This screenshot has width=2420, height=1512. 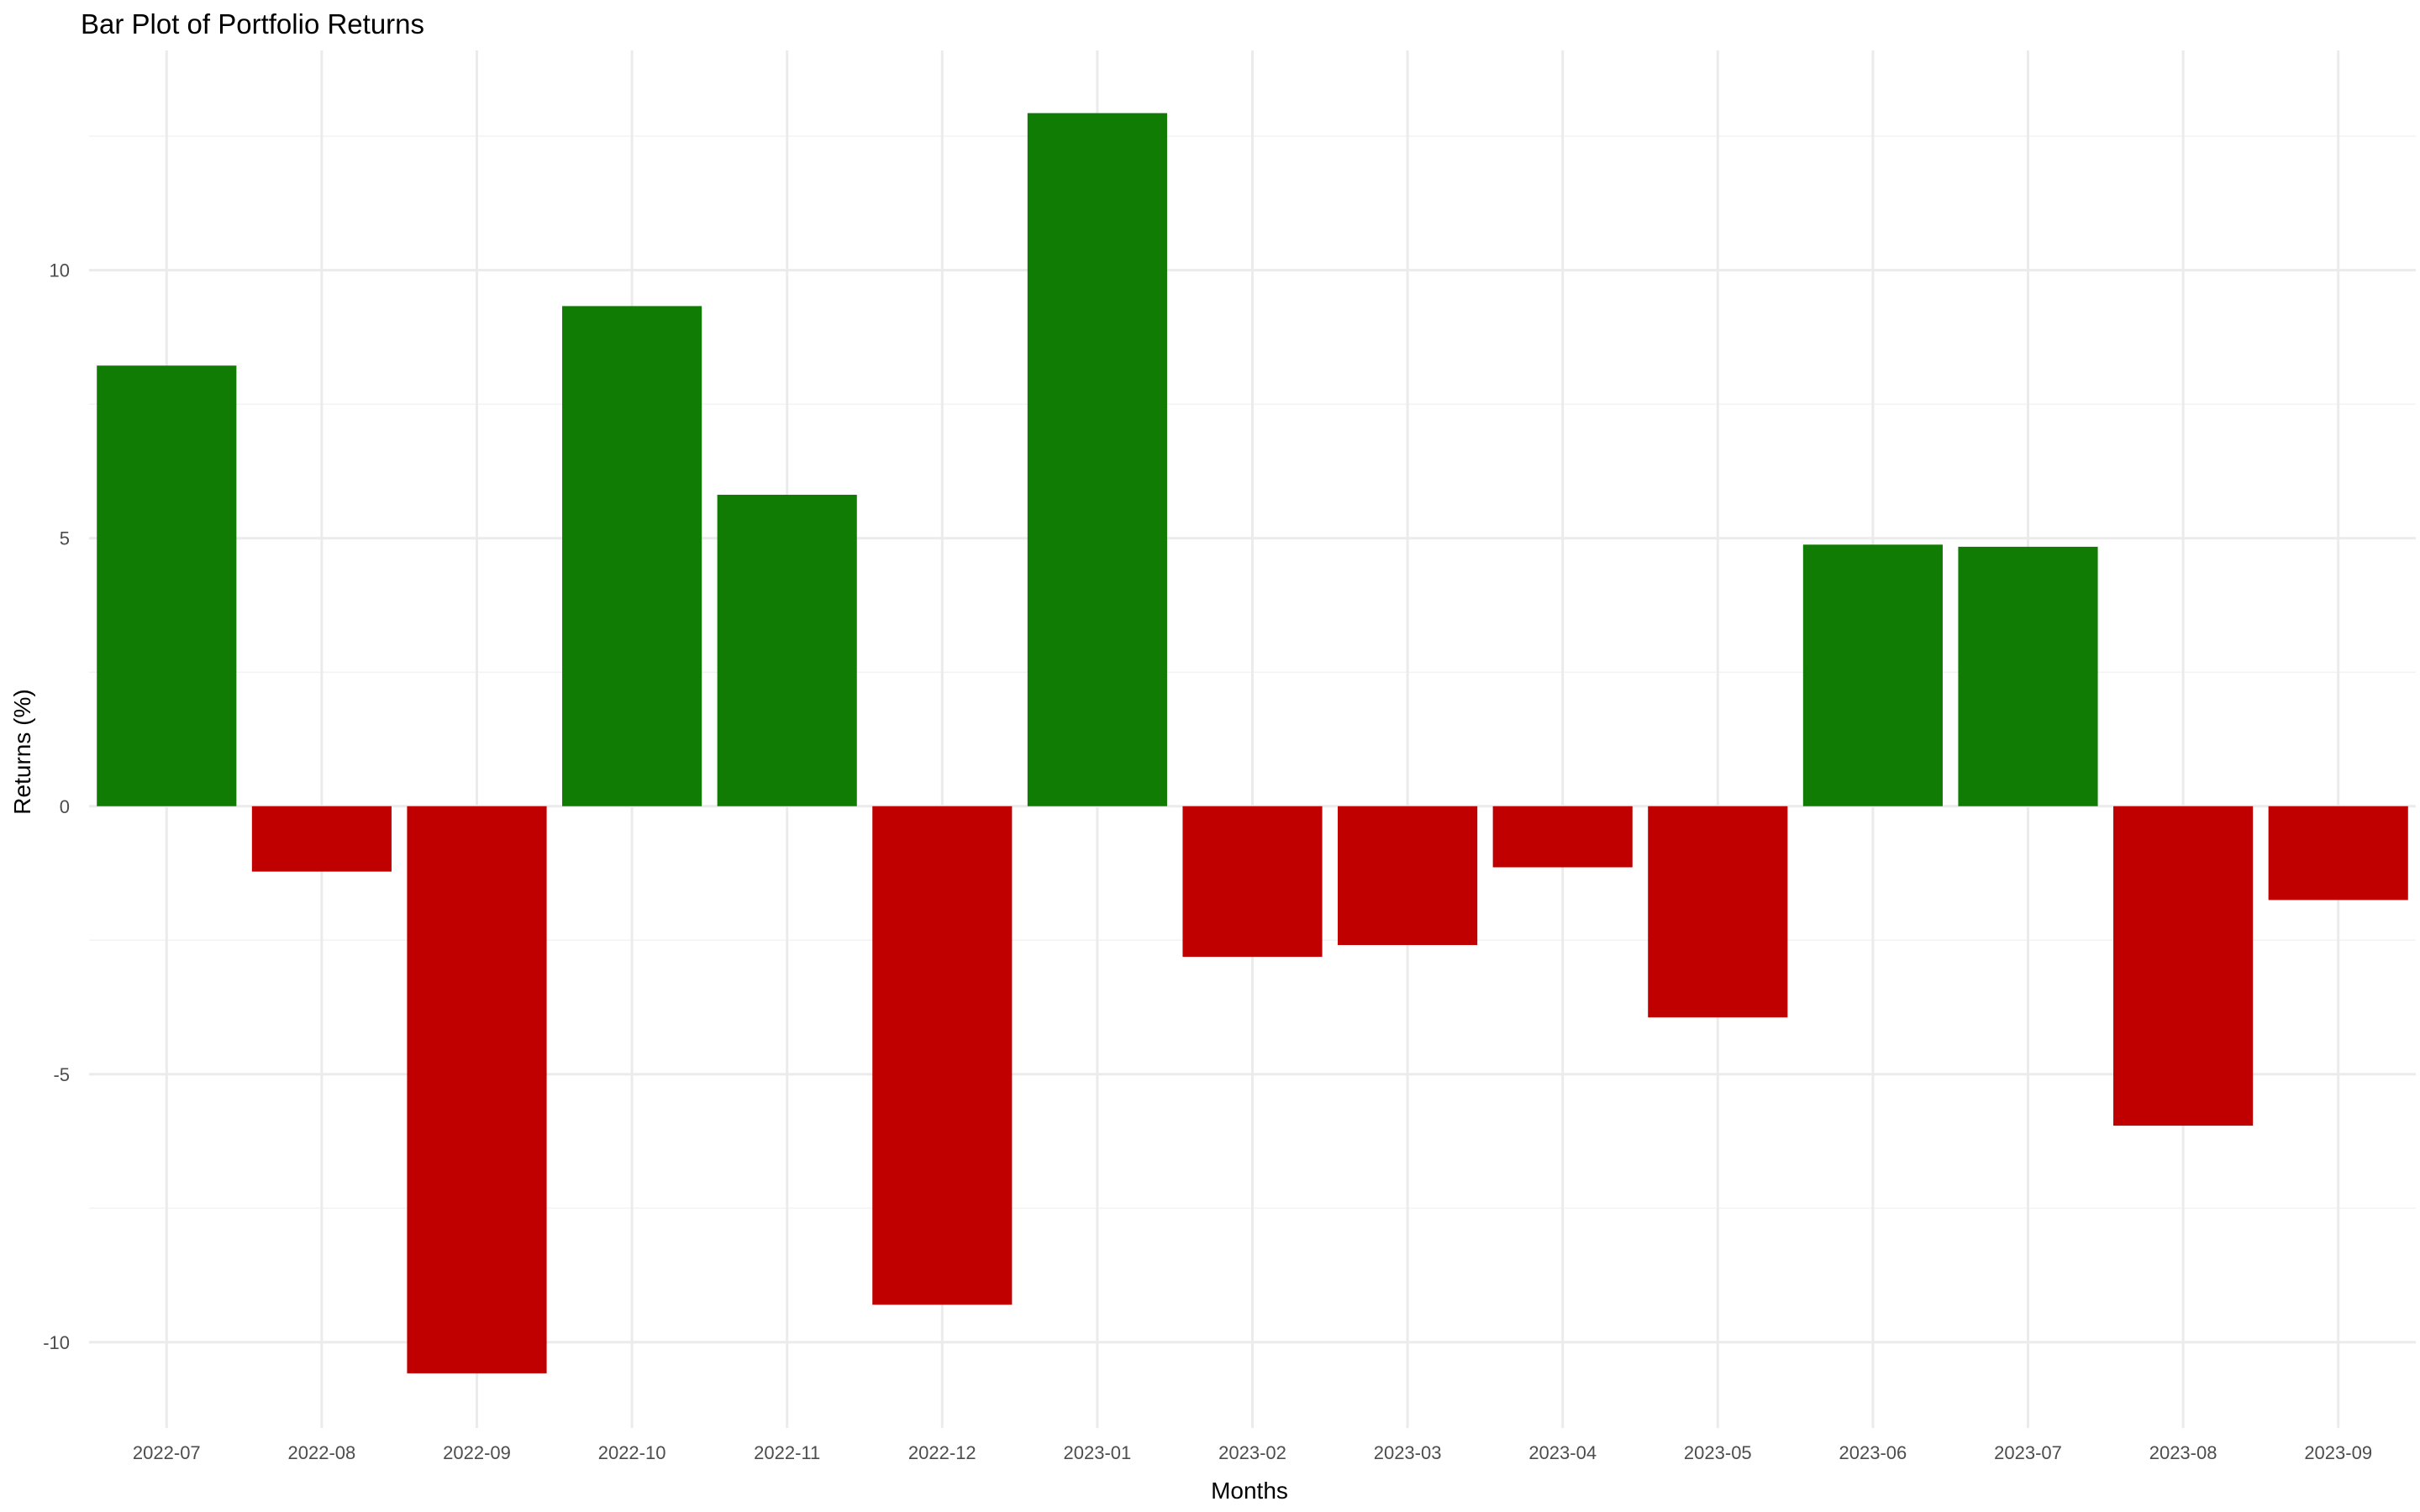 What do you see at coordinates (322, 1452) in the screenshot?
I see `x-tick-label: 2022-08` at bounding box center [322, 1452].